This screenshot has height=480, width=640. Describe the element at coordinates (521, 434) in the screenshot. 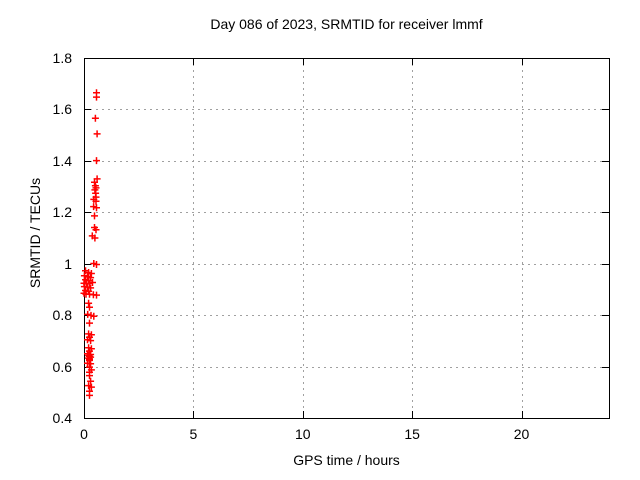

I see `x-tick-label-20: 20` at that location.